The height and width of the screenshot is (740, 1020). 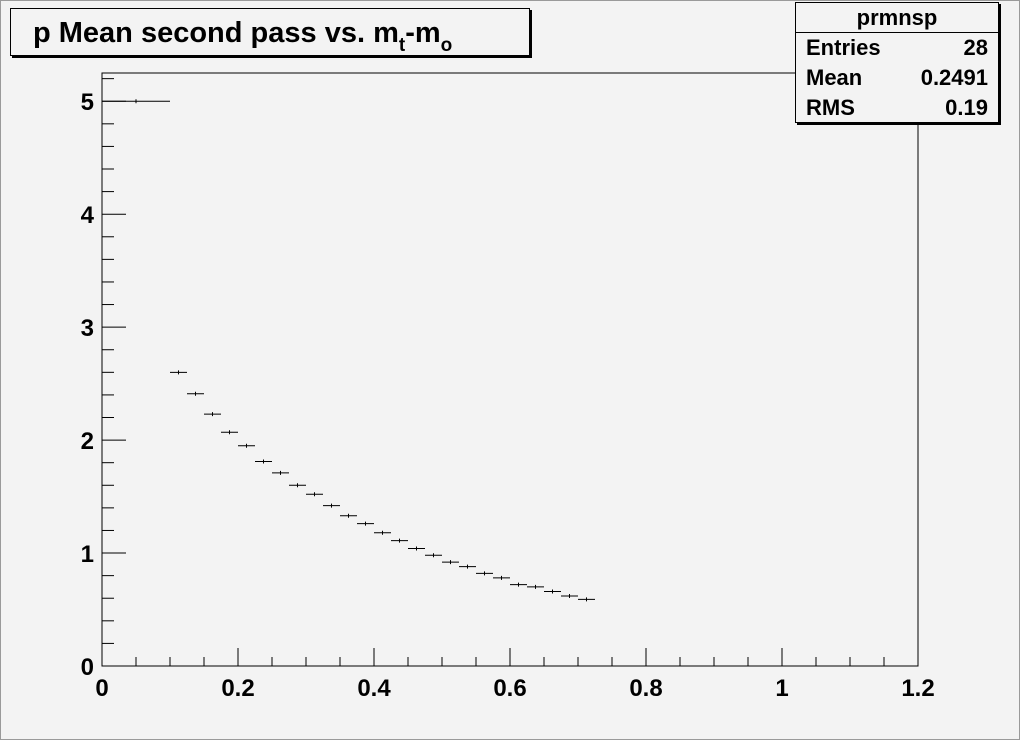 I want to click on y-tick-label: 5, so click(x=87, y=102).